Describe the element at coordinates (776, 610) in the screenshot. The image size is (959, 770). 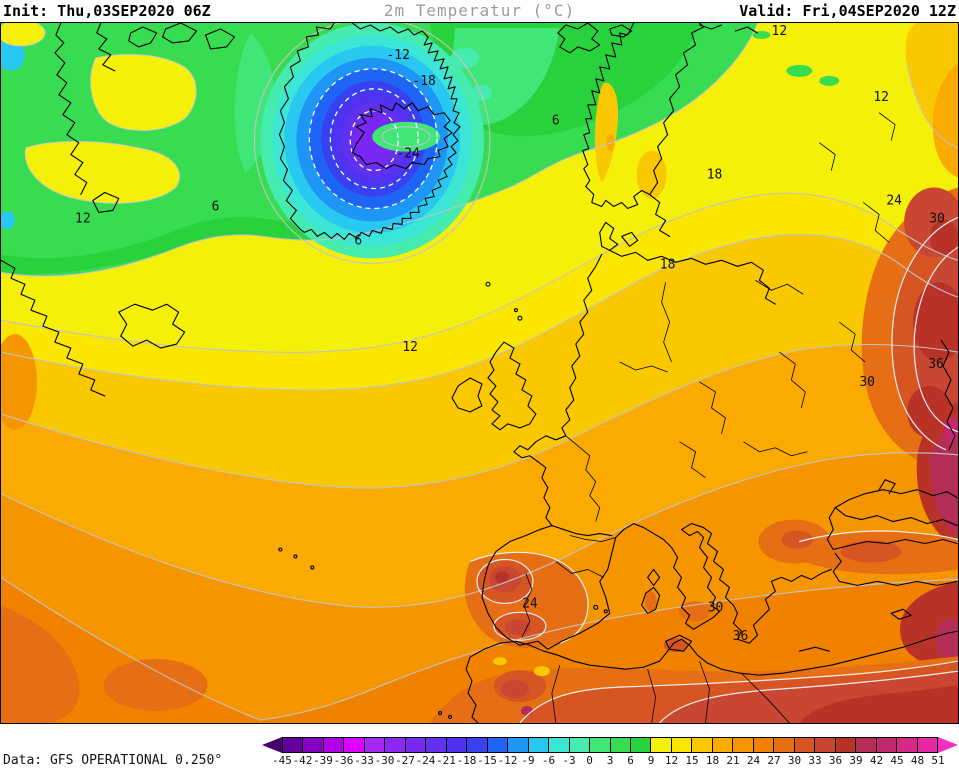
I see `mediterranean-islands` at that location.